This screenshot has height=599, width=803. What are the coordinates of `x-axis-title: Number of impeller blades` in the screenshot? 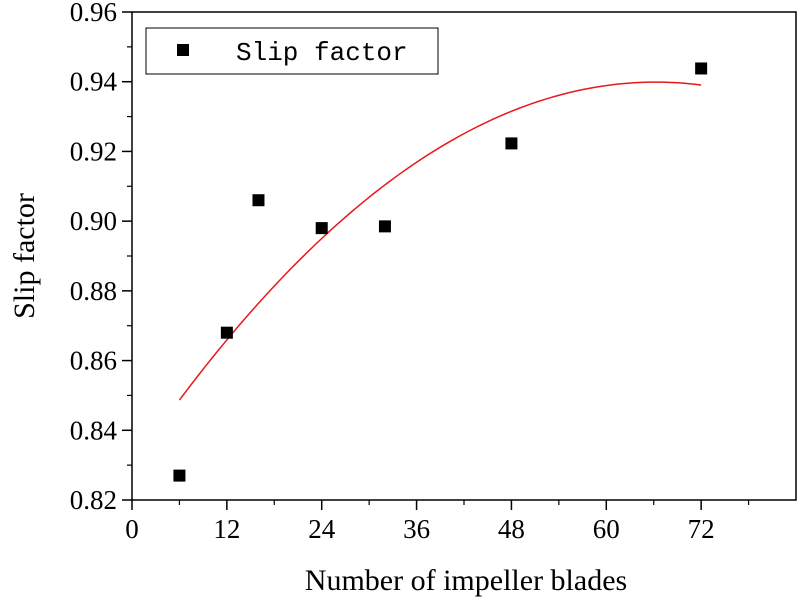 It's located at (466, 580).